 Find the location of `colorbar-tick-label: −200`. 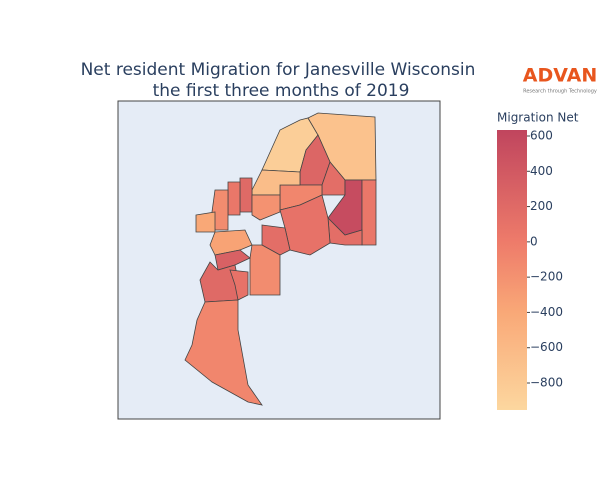

colorbar-tick-label: −200 is located at coordinates (546, 277).